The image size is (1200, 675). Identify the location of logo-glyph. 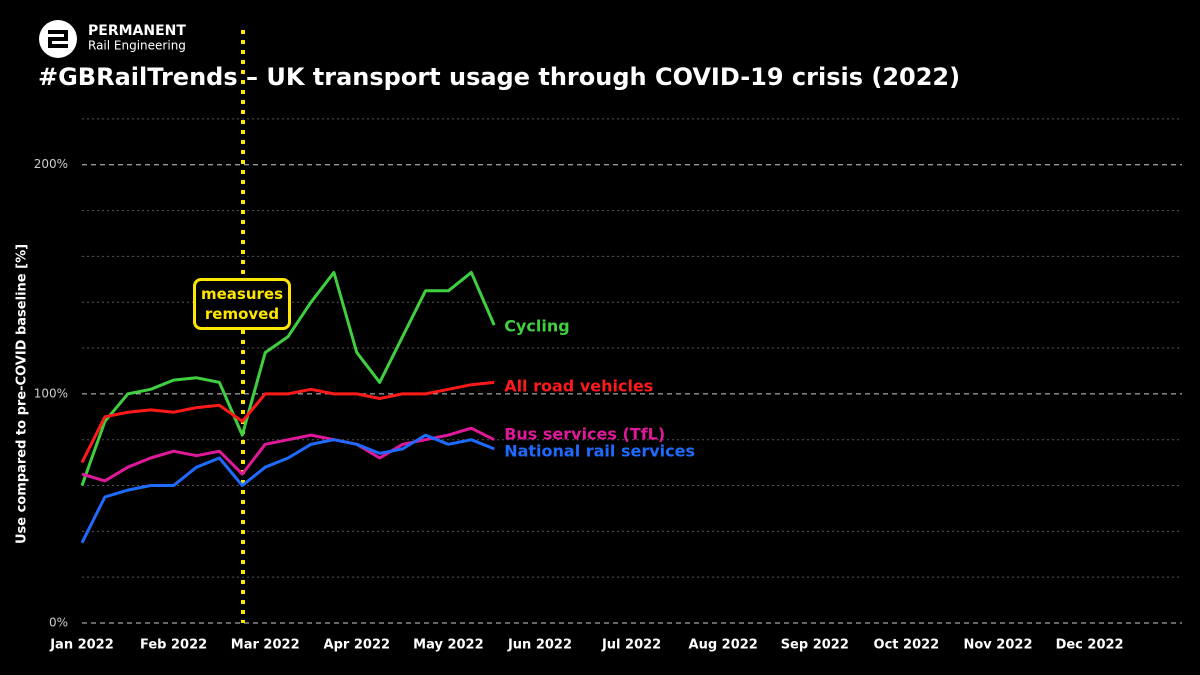
(58, 39).